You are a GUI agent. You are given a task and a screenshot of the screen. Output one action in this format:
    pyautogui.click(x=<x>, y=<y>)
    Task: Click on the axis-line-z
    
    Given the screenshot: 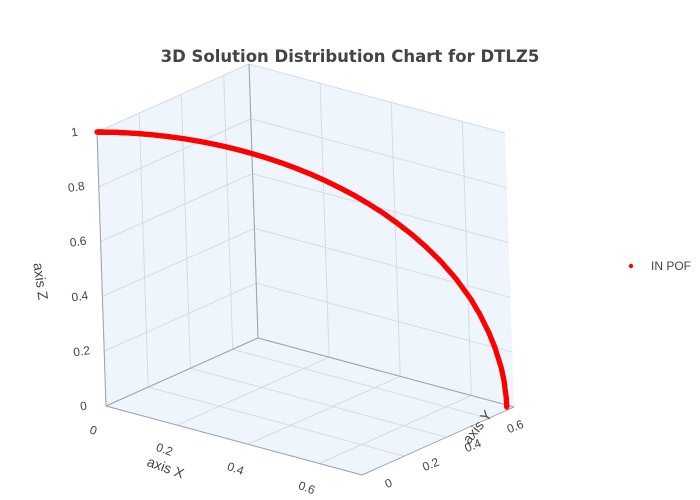 What is the action you would take?
    pyautogui.click(x=101, y=269)
    